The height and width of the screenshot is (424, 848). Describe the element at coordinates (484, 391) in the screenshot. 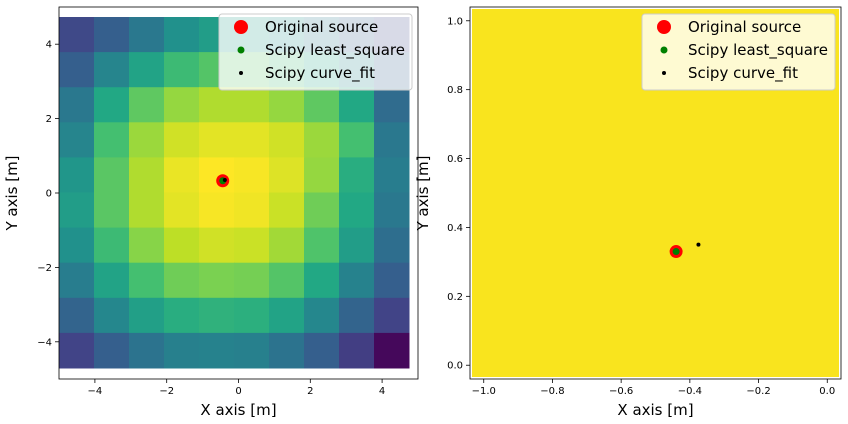

I see `x-tick-label: −1.0` at that location.